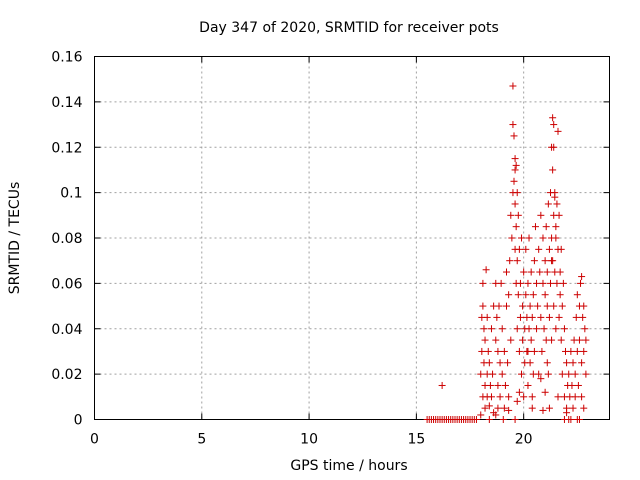  I want to click on y-tick-label: 0.14, so click(66, 103).